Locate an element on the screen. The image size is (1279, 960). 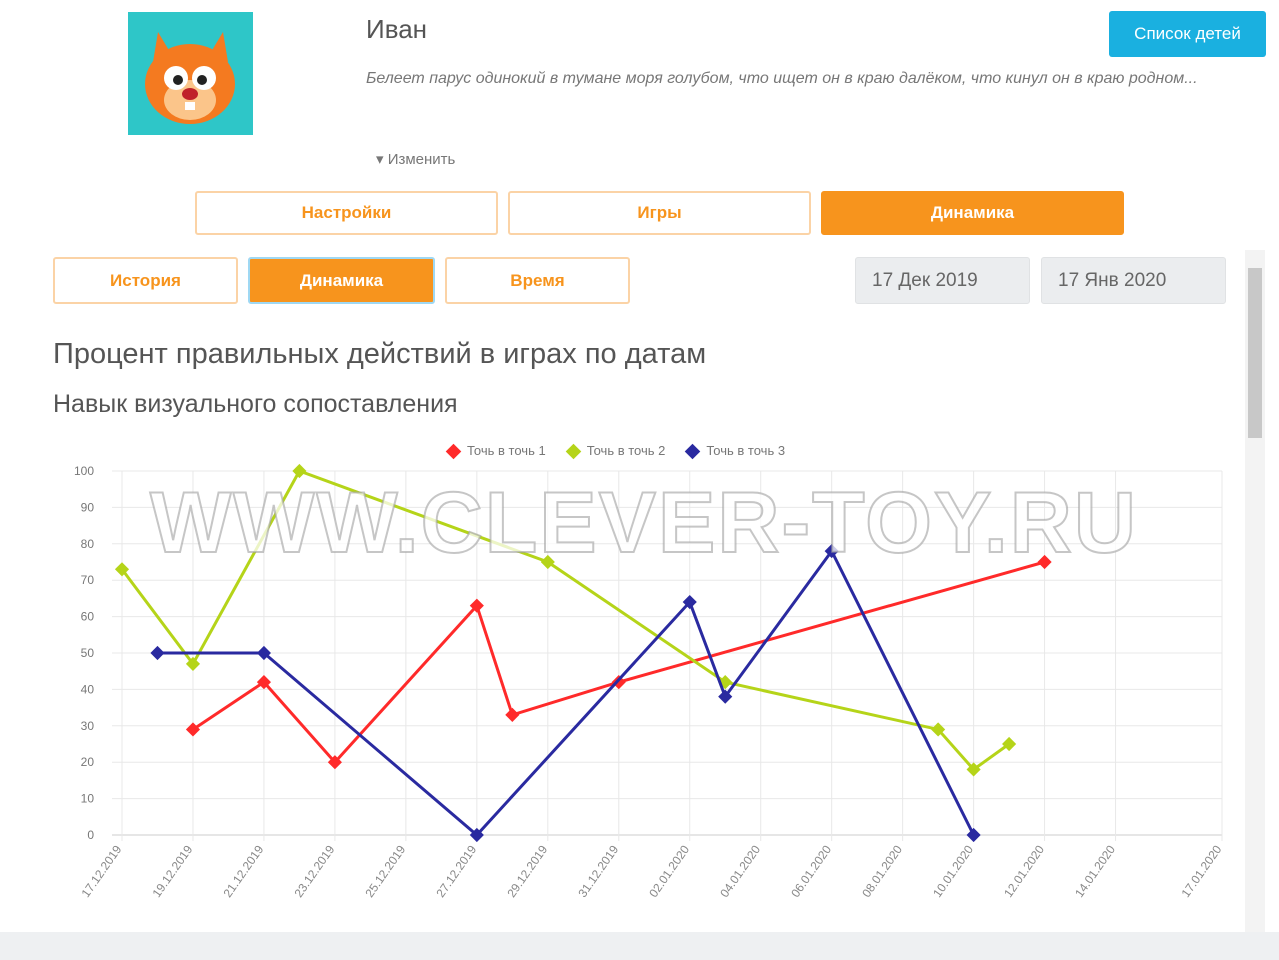
y-tick-label: 70 is located at coordinates (88, 580).